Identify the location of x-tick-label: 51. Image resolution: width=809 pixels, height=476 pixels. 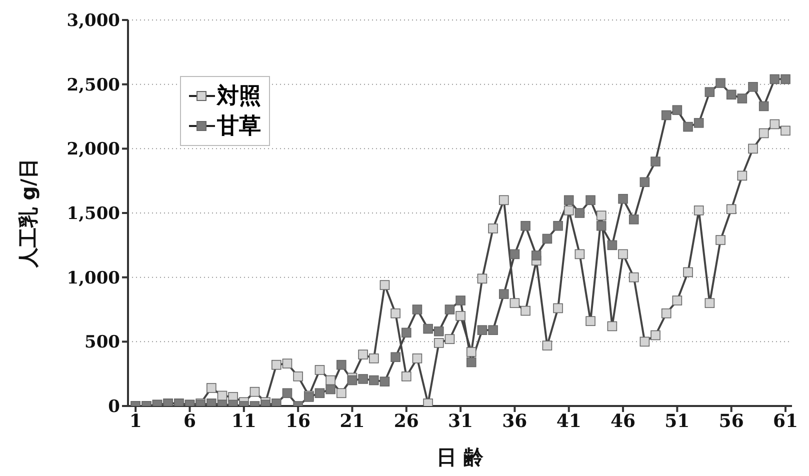
(677, 421).